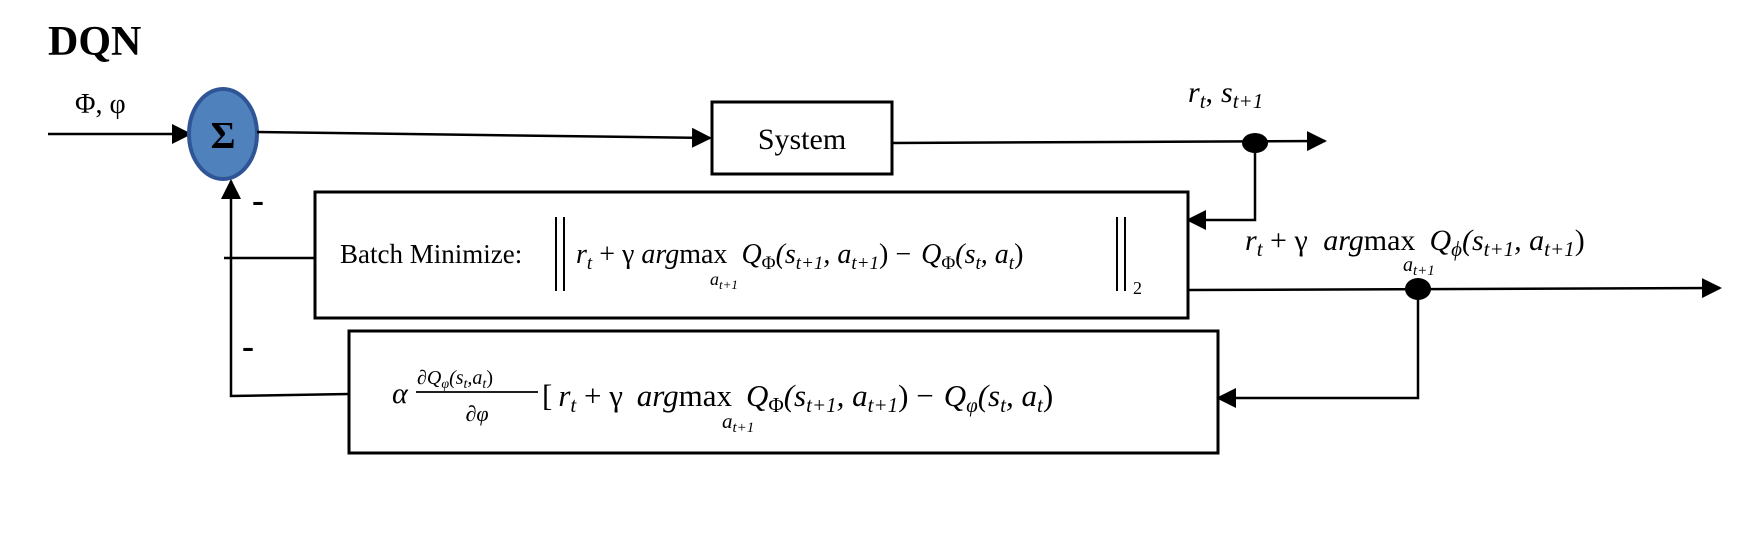 The height and width of the screenshot is (538, 1739). What do you see at coordinates (1221, 186) in the screenshot?
I see `feedback-to-batch-arrow` at bounding box center [1221, 186].